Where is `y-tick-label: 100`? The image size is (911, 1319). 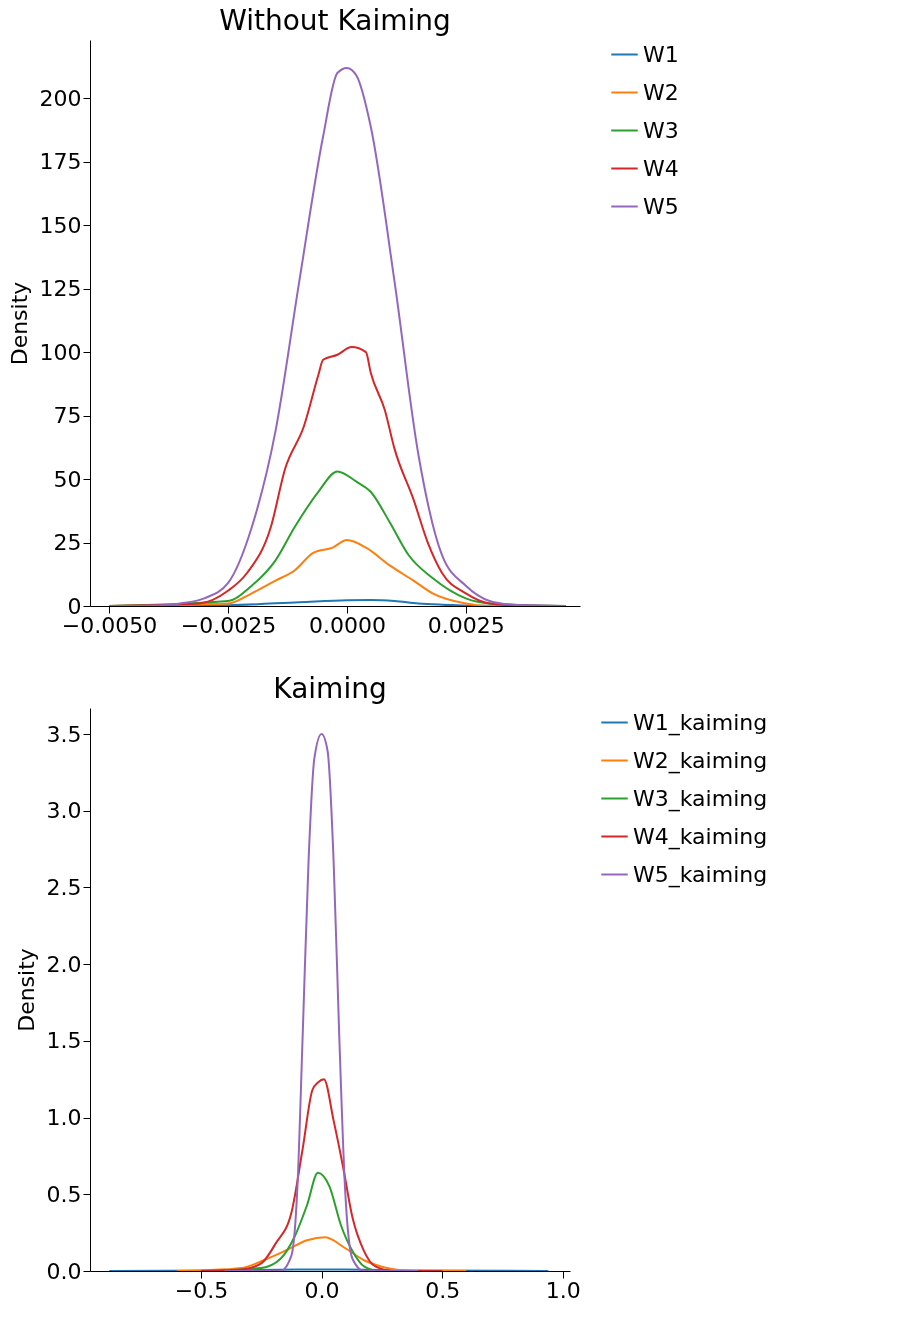 y-tick-label: 100 is located at coordinates (60, 352).